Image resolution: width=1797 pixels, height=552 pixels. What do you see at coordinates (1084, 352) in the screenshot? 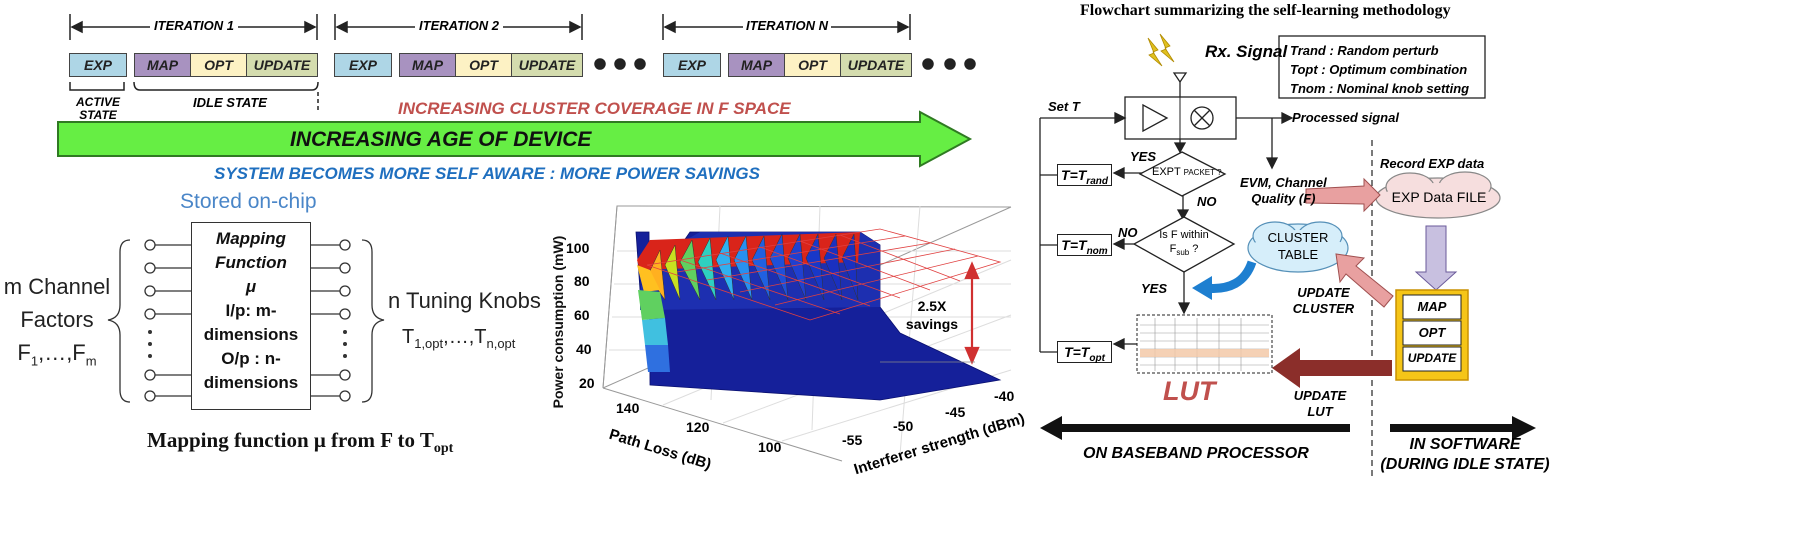
I see `t-opt-box: T=Topt` at bounding box center [1084, 352].